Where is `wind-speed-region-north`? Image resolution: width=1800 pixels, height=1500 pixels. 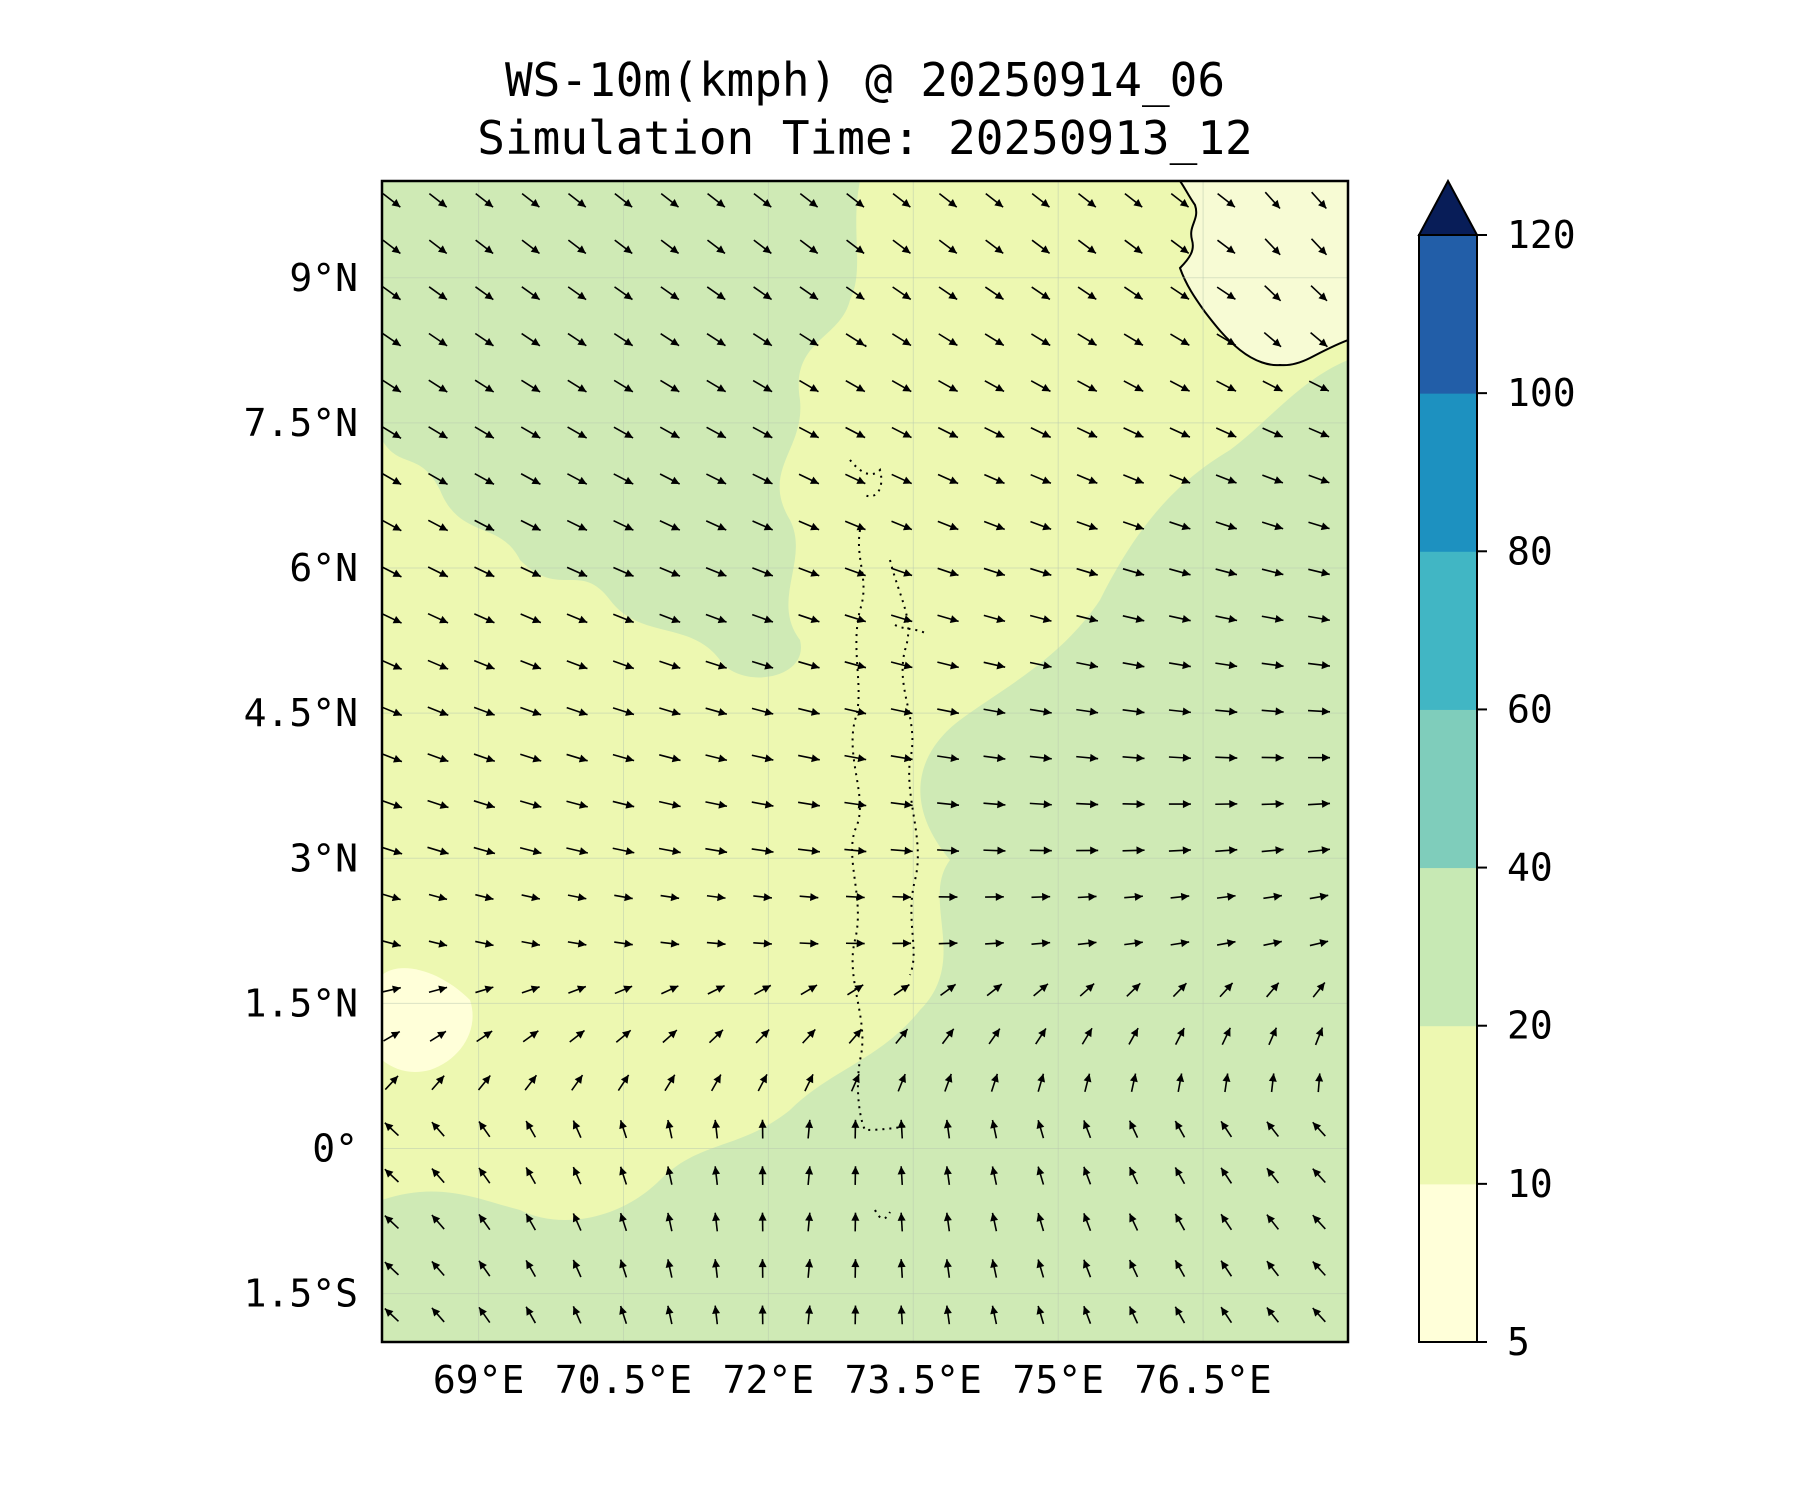 wind-speed-region-north is located at coordinates (621, 429).